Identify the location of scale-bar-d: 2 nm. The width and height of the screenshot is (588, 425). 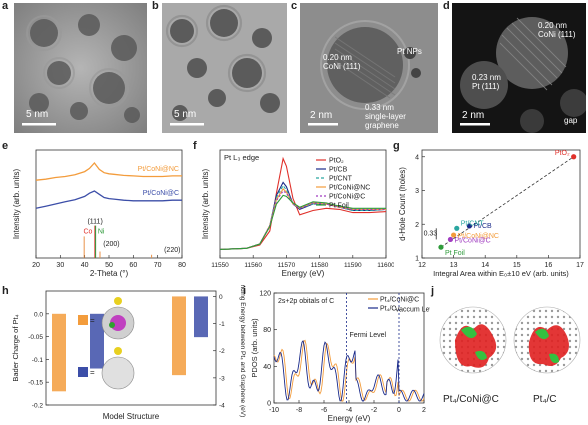
(473, 115).